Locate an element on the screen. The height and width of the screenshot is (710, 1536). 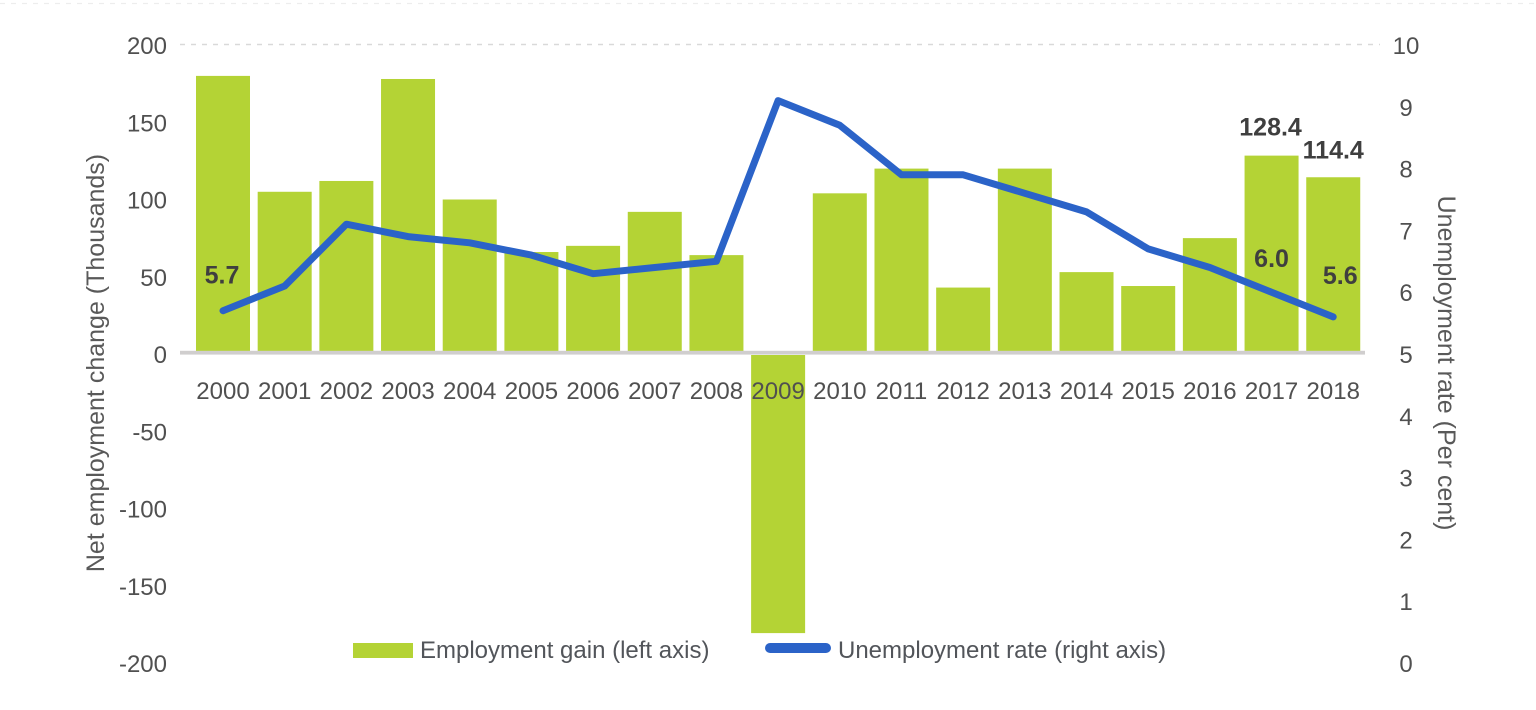
right-axis-tick-4: 4 is located at coordinates (1405, 417).